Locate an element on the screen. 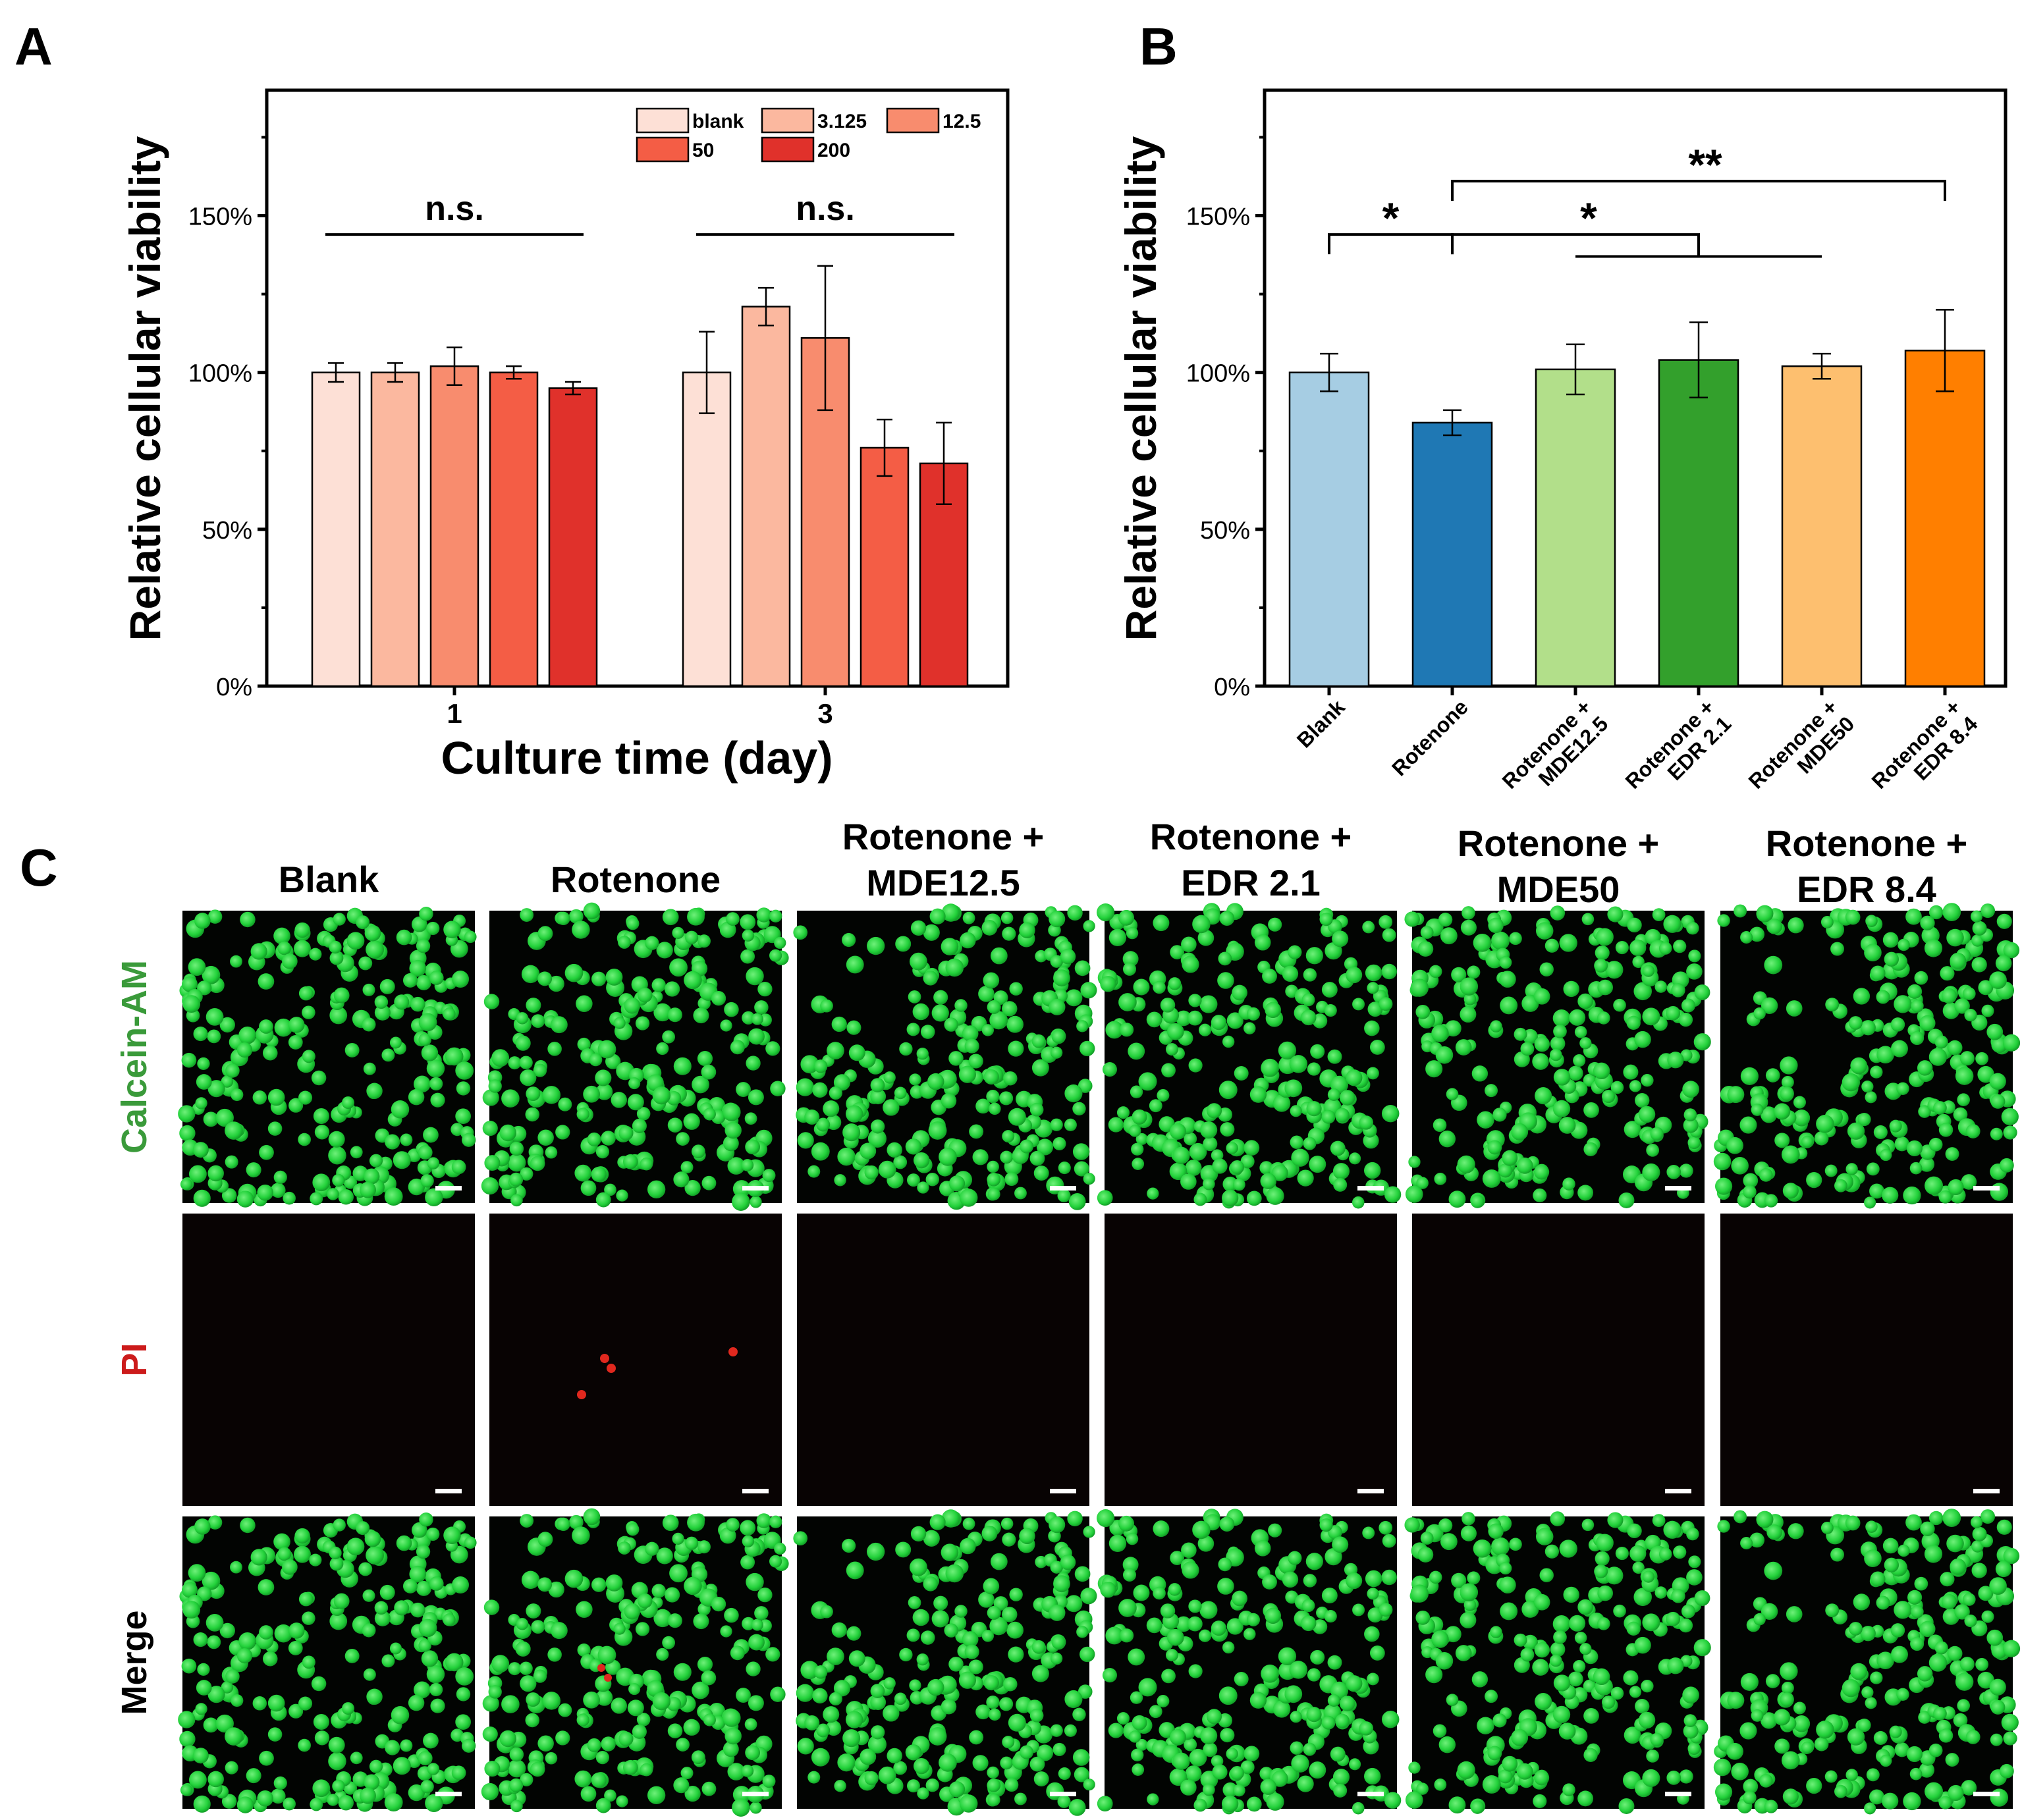 The width and height of the screenshot is (2022, 1820). chart-b-sig-label: ** is located at coordinates (1705, 164).